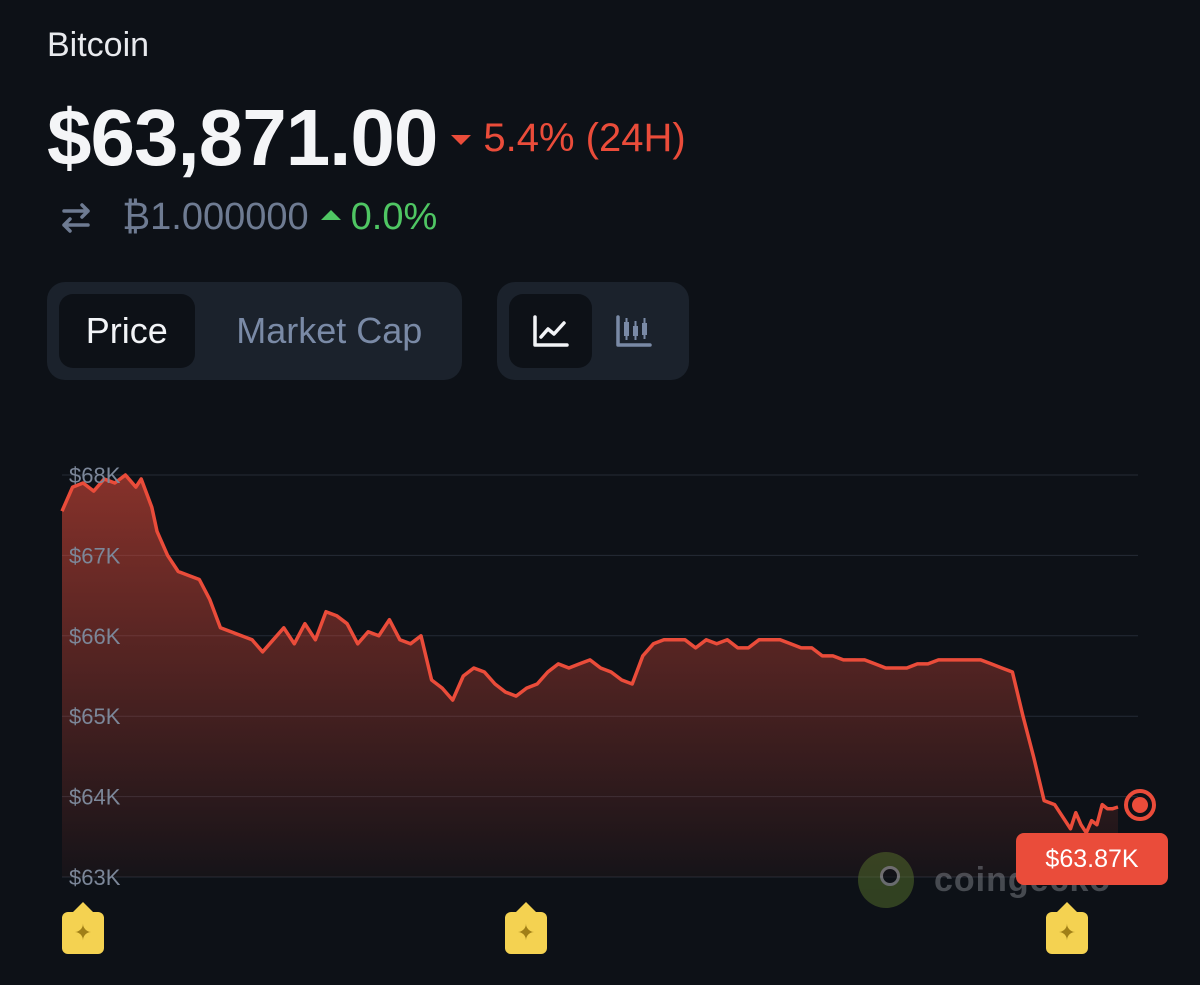 The width and height of the screenshot is (1200, 985). I want to click on y-tick-label: $64K, so click(95, 797).